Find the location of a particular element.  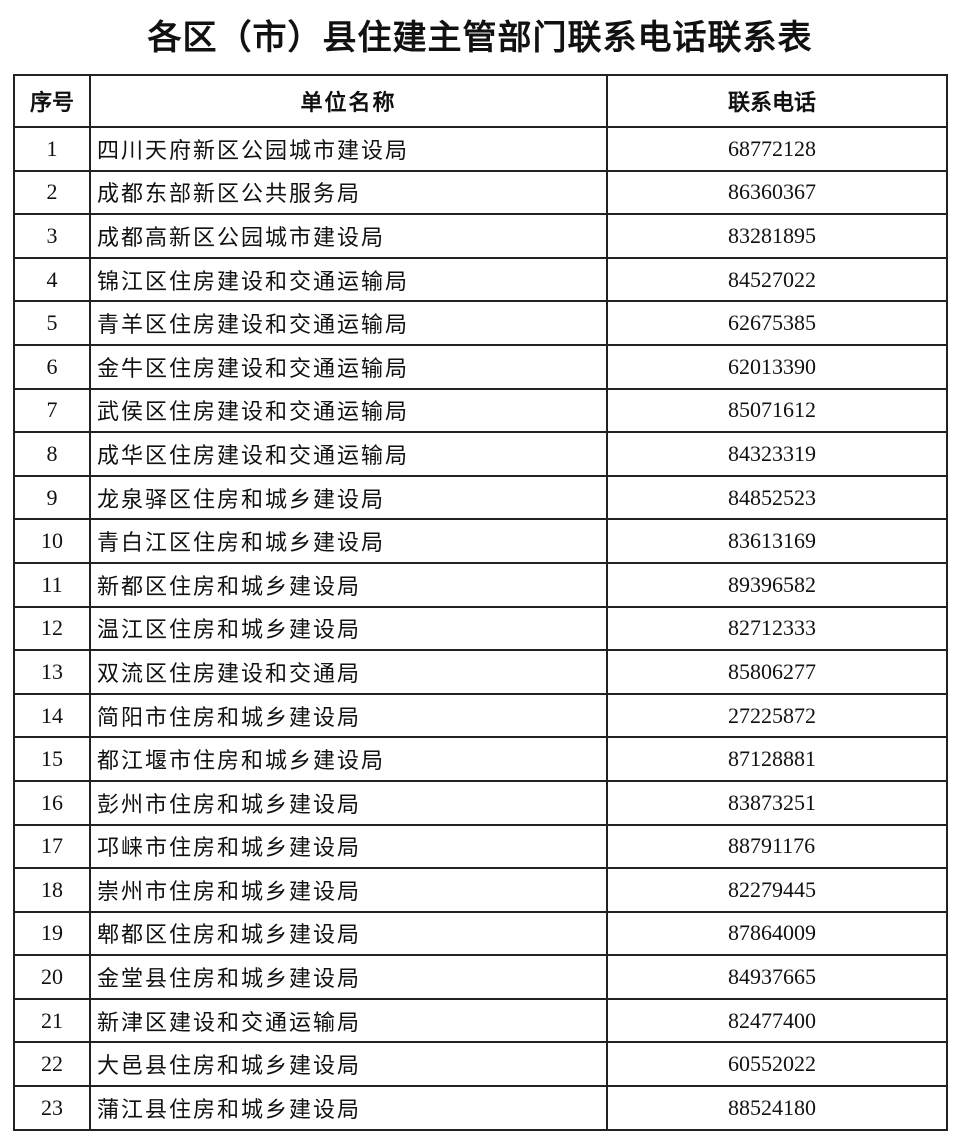

unit-name: 大邑县住房和城乡建设局 is located at coordinates (348, 1064).